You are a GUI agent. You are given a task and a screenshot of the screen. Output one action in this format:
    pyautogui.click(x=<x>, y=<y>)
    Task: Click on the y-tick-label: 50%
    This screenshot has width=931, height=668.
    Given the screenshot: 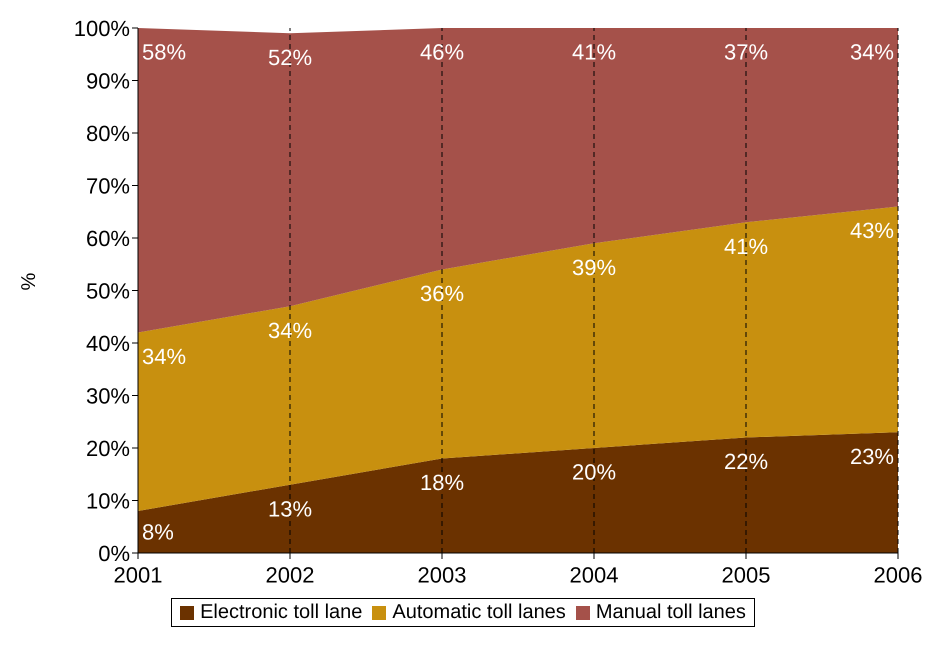 What is the action you would take?
    pyautogui.click(x=108, y=291)
    